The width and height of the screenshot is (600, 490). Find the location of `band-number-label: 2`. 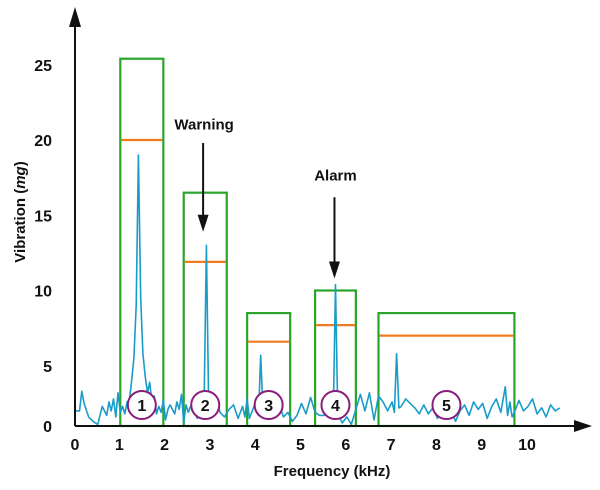

band-number-label: 2 is located at coordinates (205, 406).